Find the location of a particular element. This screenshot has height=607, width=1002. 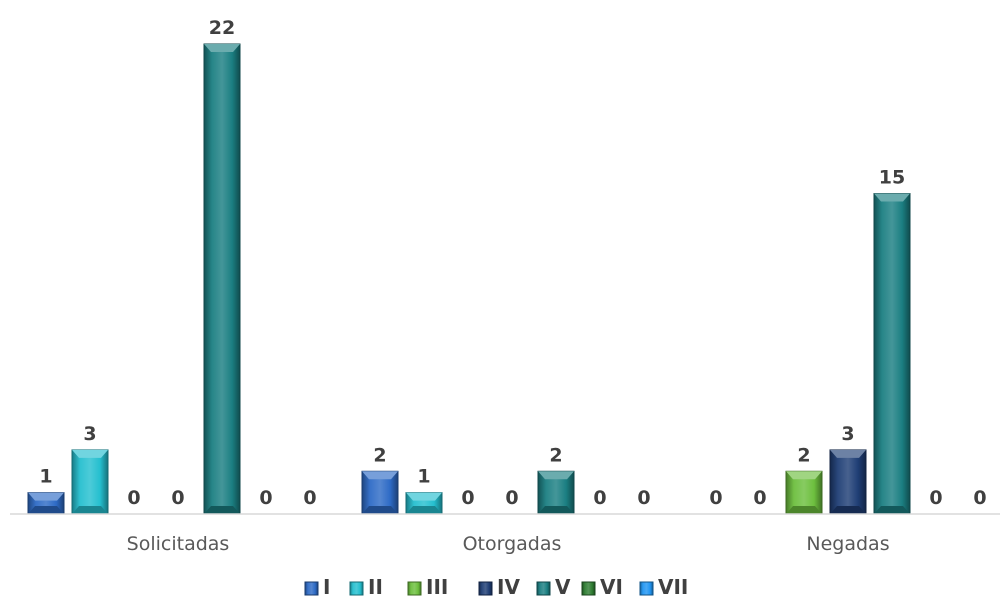

legend-item-IV: IV is located at coordinates (499, 587).